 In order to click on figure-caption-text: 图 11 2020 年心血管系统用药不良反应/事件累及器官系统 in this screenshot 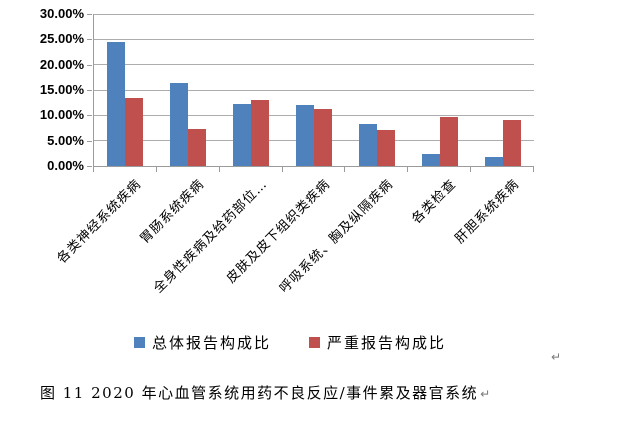, I will do `click(259, 393)`.